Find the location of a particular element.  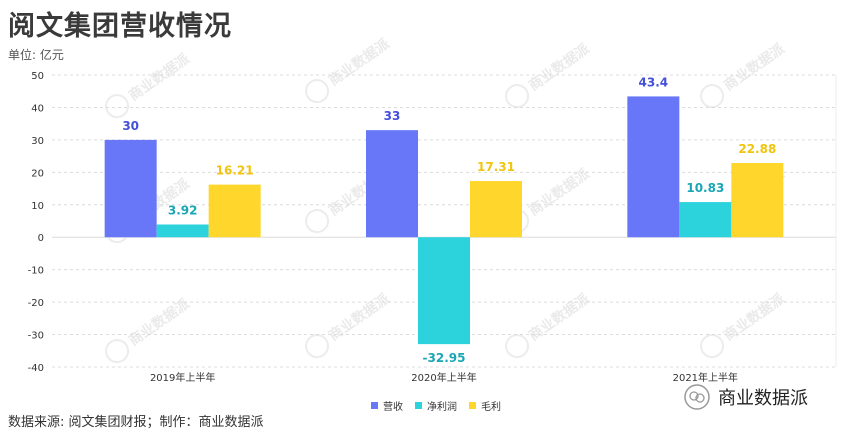

y-tick-label: -20 is located at coordinates (36, 303).